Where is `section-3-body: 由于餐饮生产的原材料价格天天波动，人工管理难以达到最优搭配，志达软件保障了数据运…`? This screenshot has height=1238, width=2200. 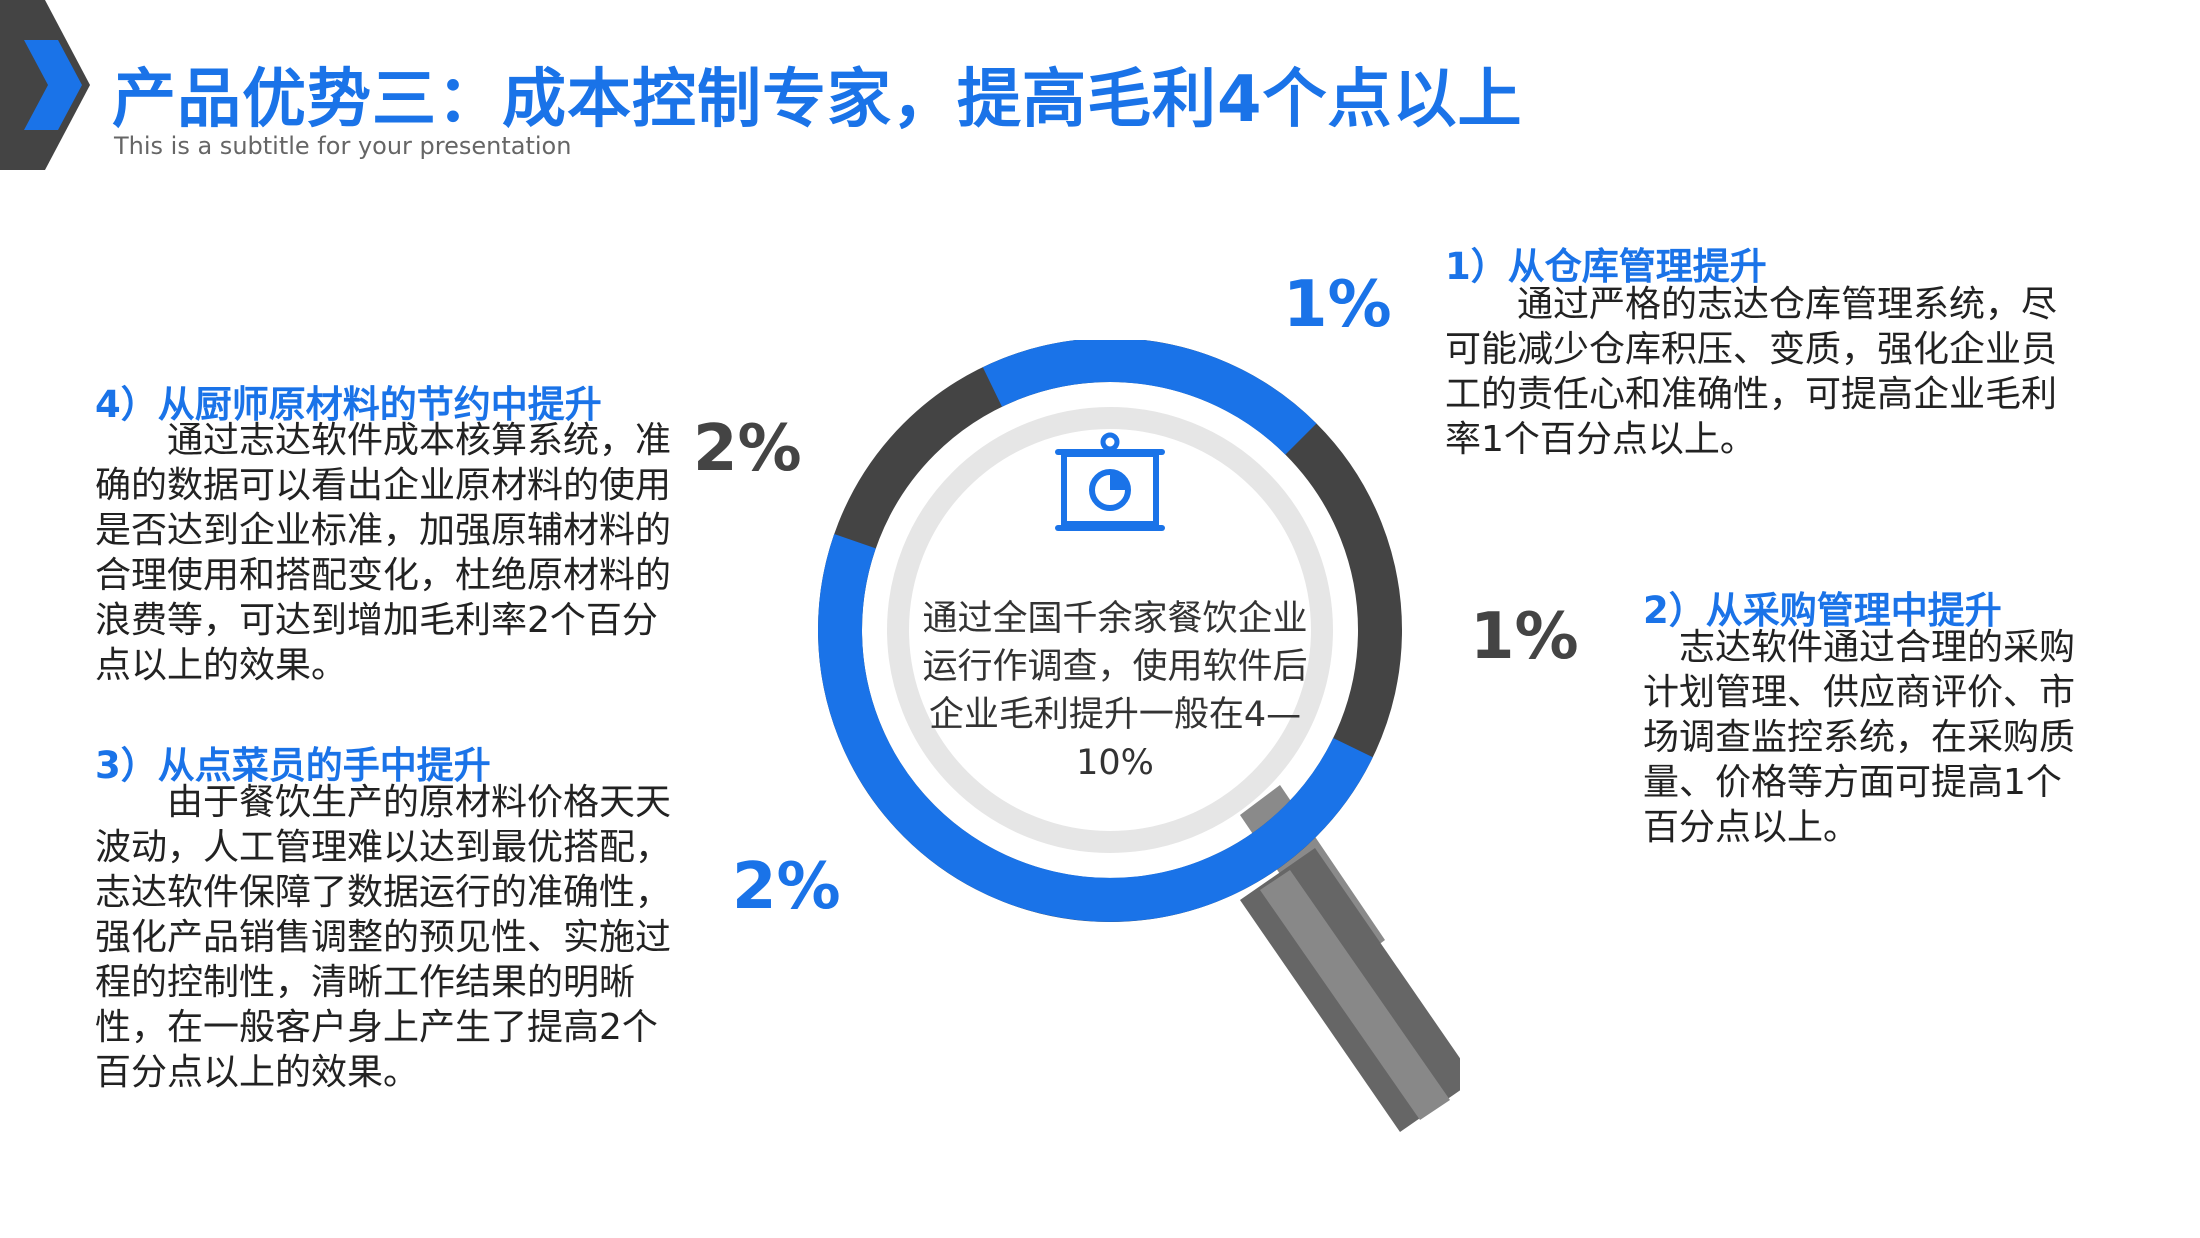 section-3-body: 由于餐饮生产的原材料价格天天波动，人工管理难以达到最优搭配，志达软件保障了数据运… is located at coordinates (383, 937).